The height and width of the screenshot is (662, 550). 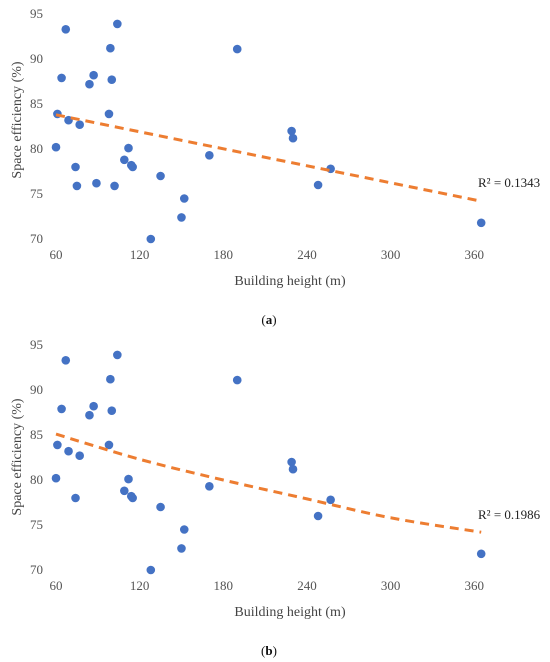 I want to click on y-tick-label-a: 80, so click(x=36, y=148).